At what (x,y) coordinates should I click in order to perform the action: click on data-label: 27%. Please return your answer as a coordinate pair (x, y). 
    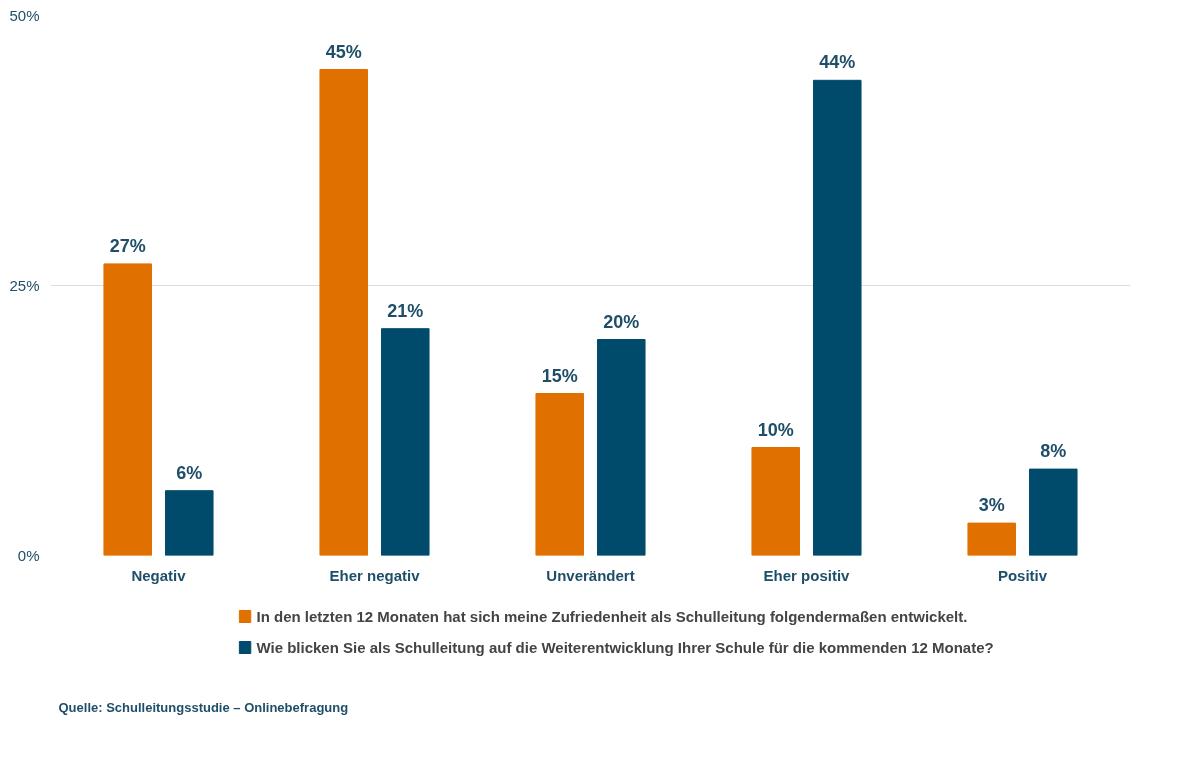
    Looking at the image, I should click on (127, 245).